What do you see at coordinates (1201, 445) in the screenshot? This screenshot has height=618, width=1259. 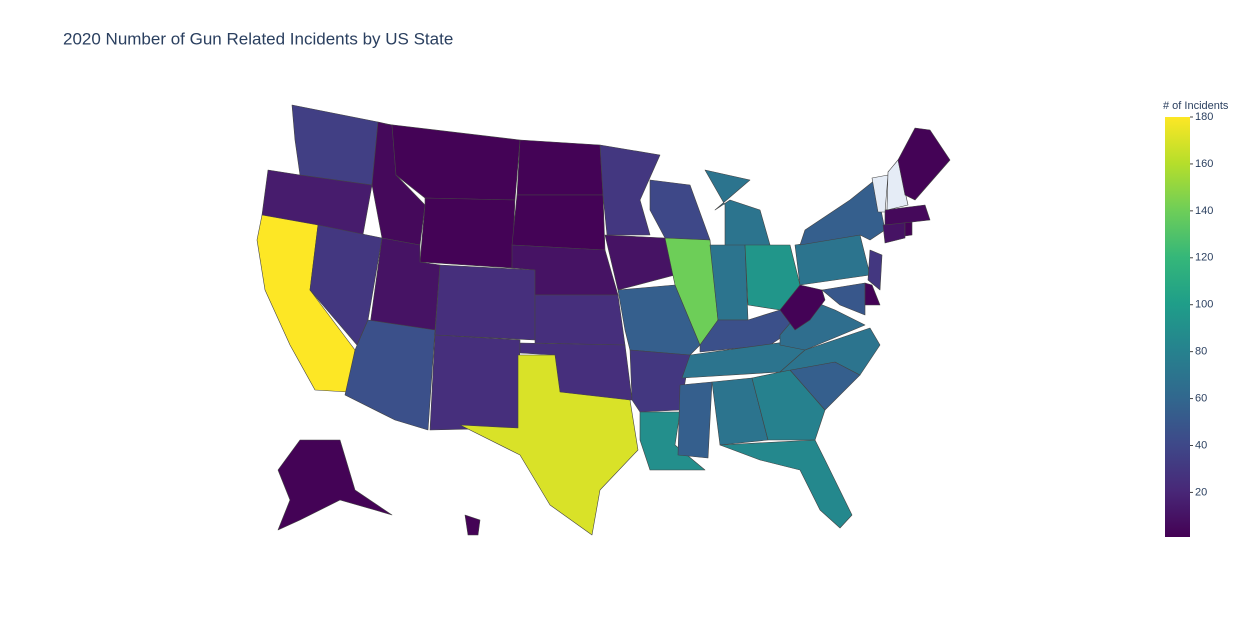 I see `colorbar-tick-label: 40` at bounding box center [1201, 445].